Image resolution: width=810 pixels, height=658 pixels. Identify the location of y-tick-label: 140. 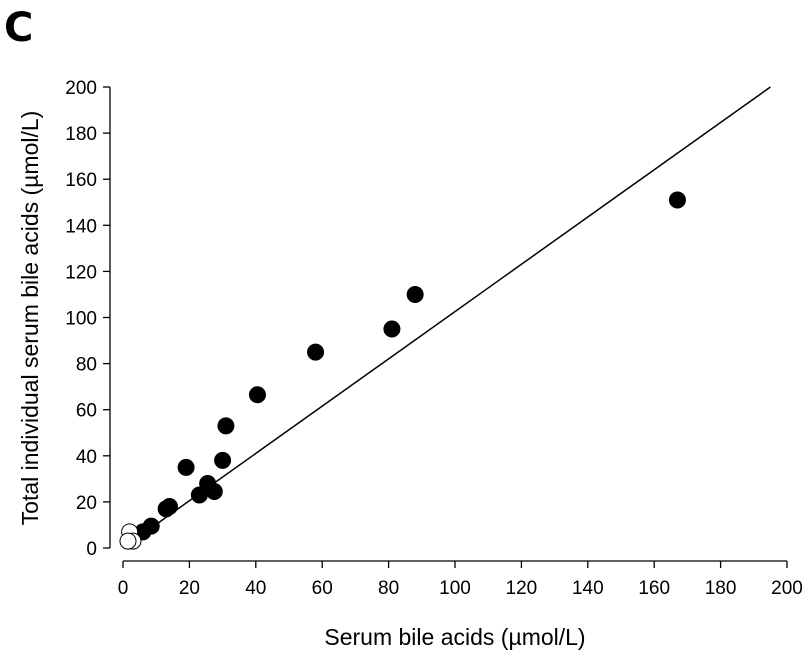
(81, 226).